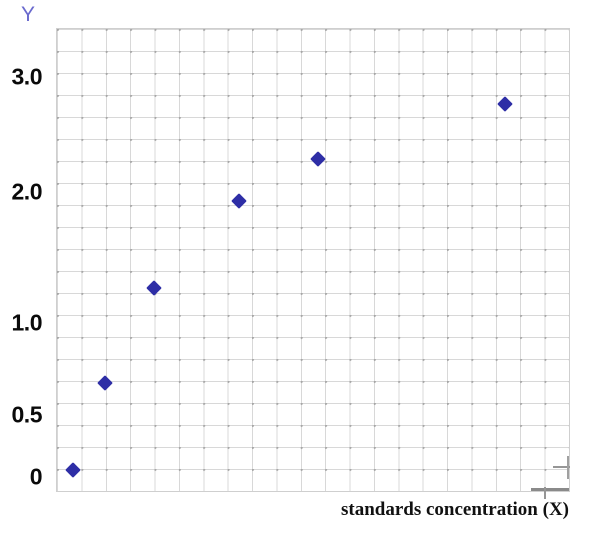  Describe the element at coordinates (36, 476) in the screenshot. I see `y-tick-label: 0` at that location.